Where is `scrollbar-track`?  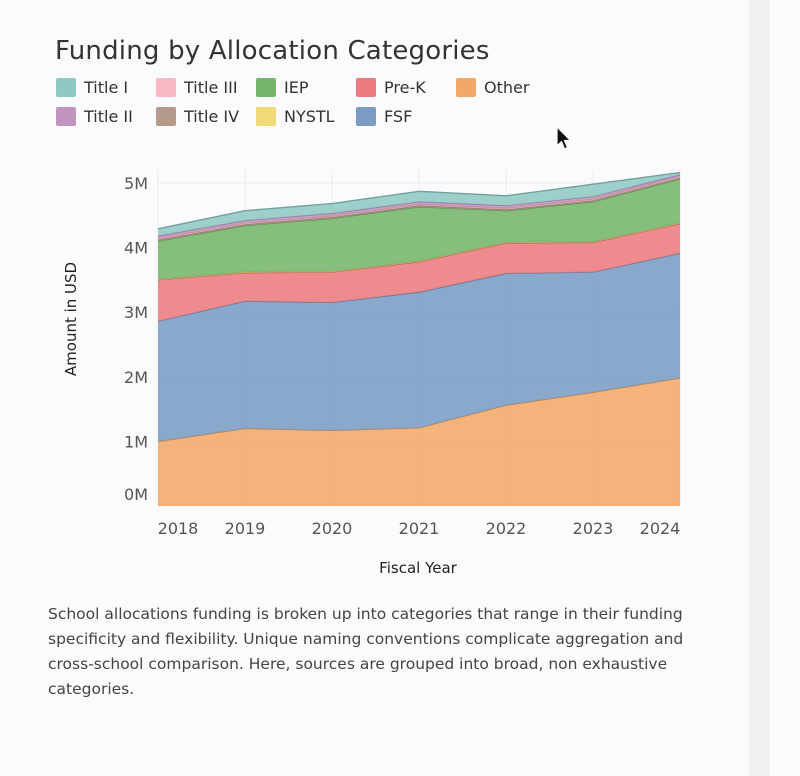 scrollbar-track is located at coordinates (759, 388).